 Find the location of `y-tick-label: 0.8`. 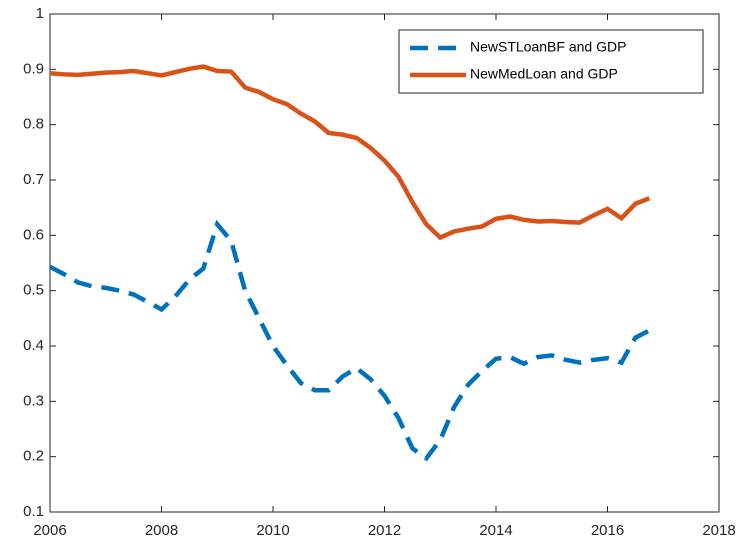

y-tick-label: 0.8 is located at coordinates (33, 124).